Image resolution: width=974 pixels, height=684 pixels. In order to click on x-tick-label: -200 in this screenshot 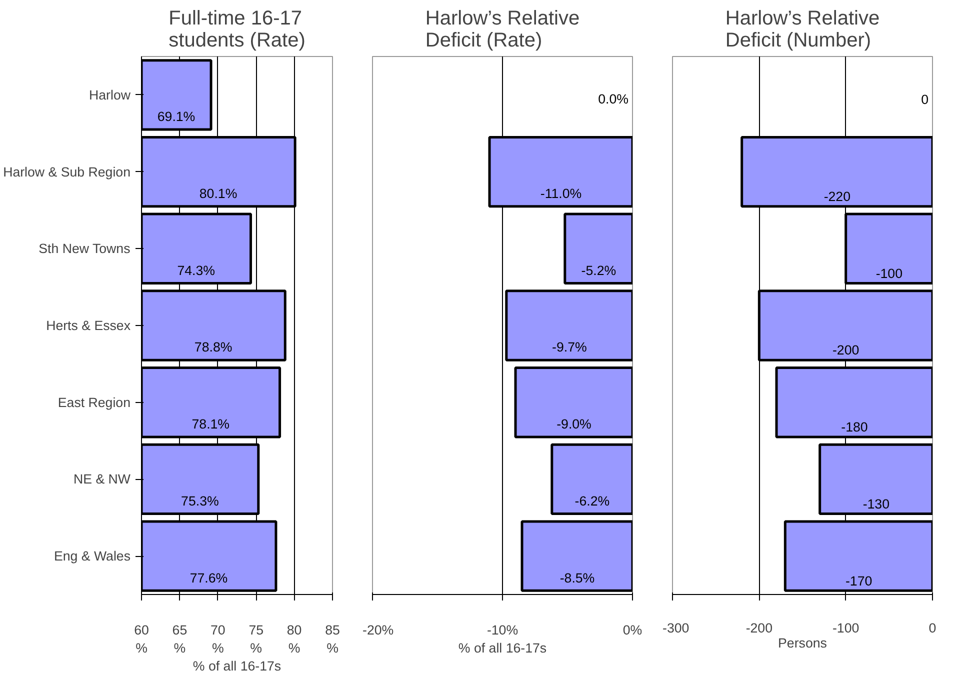, I will do `click(759, 628)`.